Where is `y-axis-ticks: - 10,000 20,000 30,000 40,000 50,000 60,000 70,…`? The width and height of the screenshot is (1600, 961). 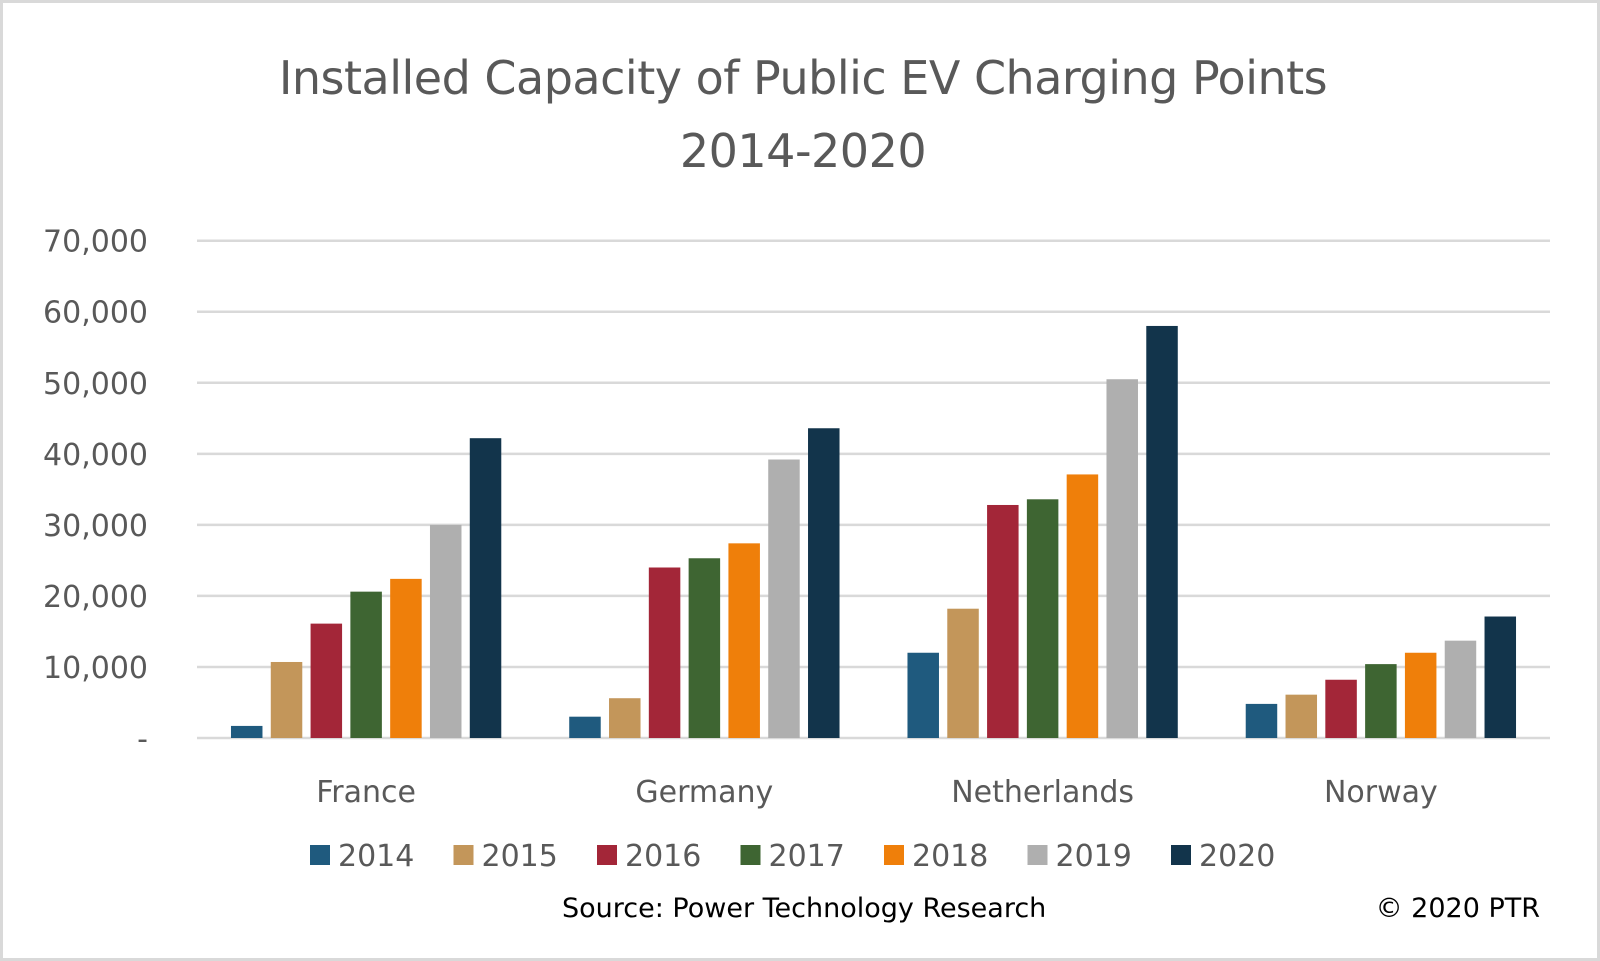 y-axis-ticks: - 10,000 20,000 30,000 40,000 50,000 60,000 70,… is located at coordinates (95, 491).